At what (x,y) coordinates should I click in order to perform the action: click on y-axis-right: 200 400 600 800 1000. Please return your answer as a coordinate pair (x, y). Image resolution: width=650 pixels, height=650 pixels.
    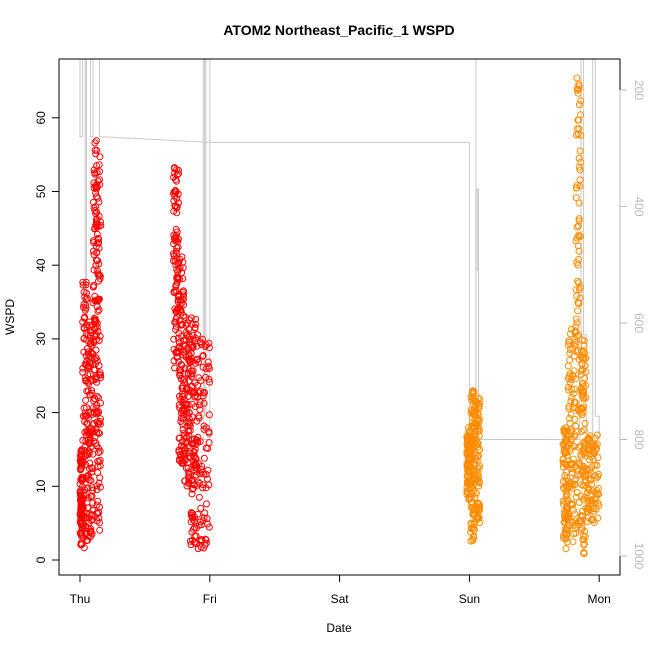
    Looking at the image, I should click on (632, 325).